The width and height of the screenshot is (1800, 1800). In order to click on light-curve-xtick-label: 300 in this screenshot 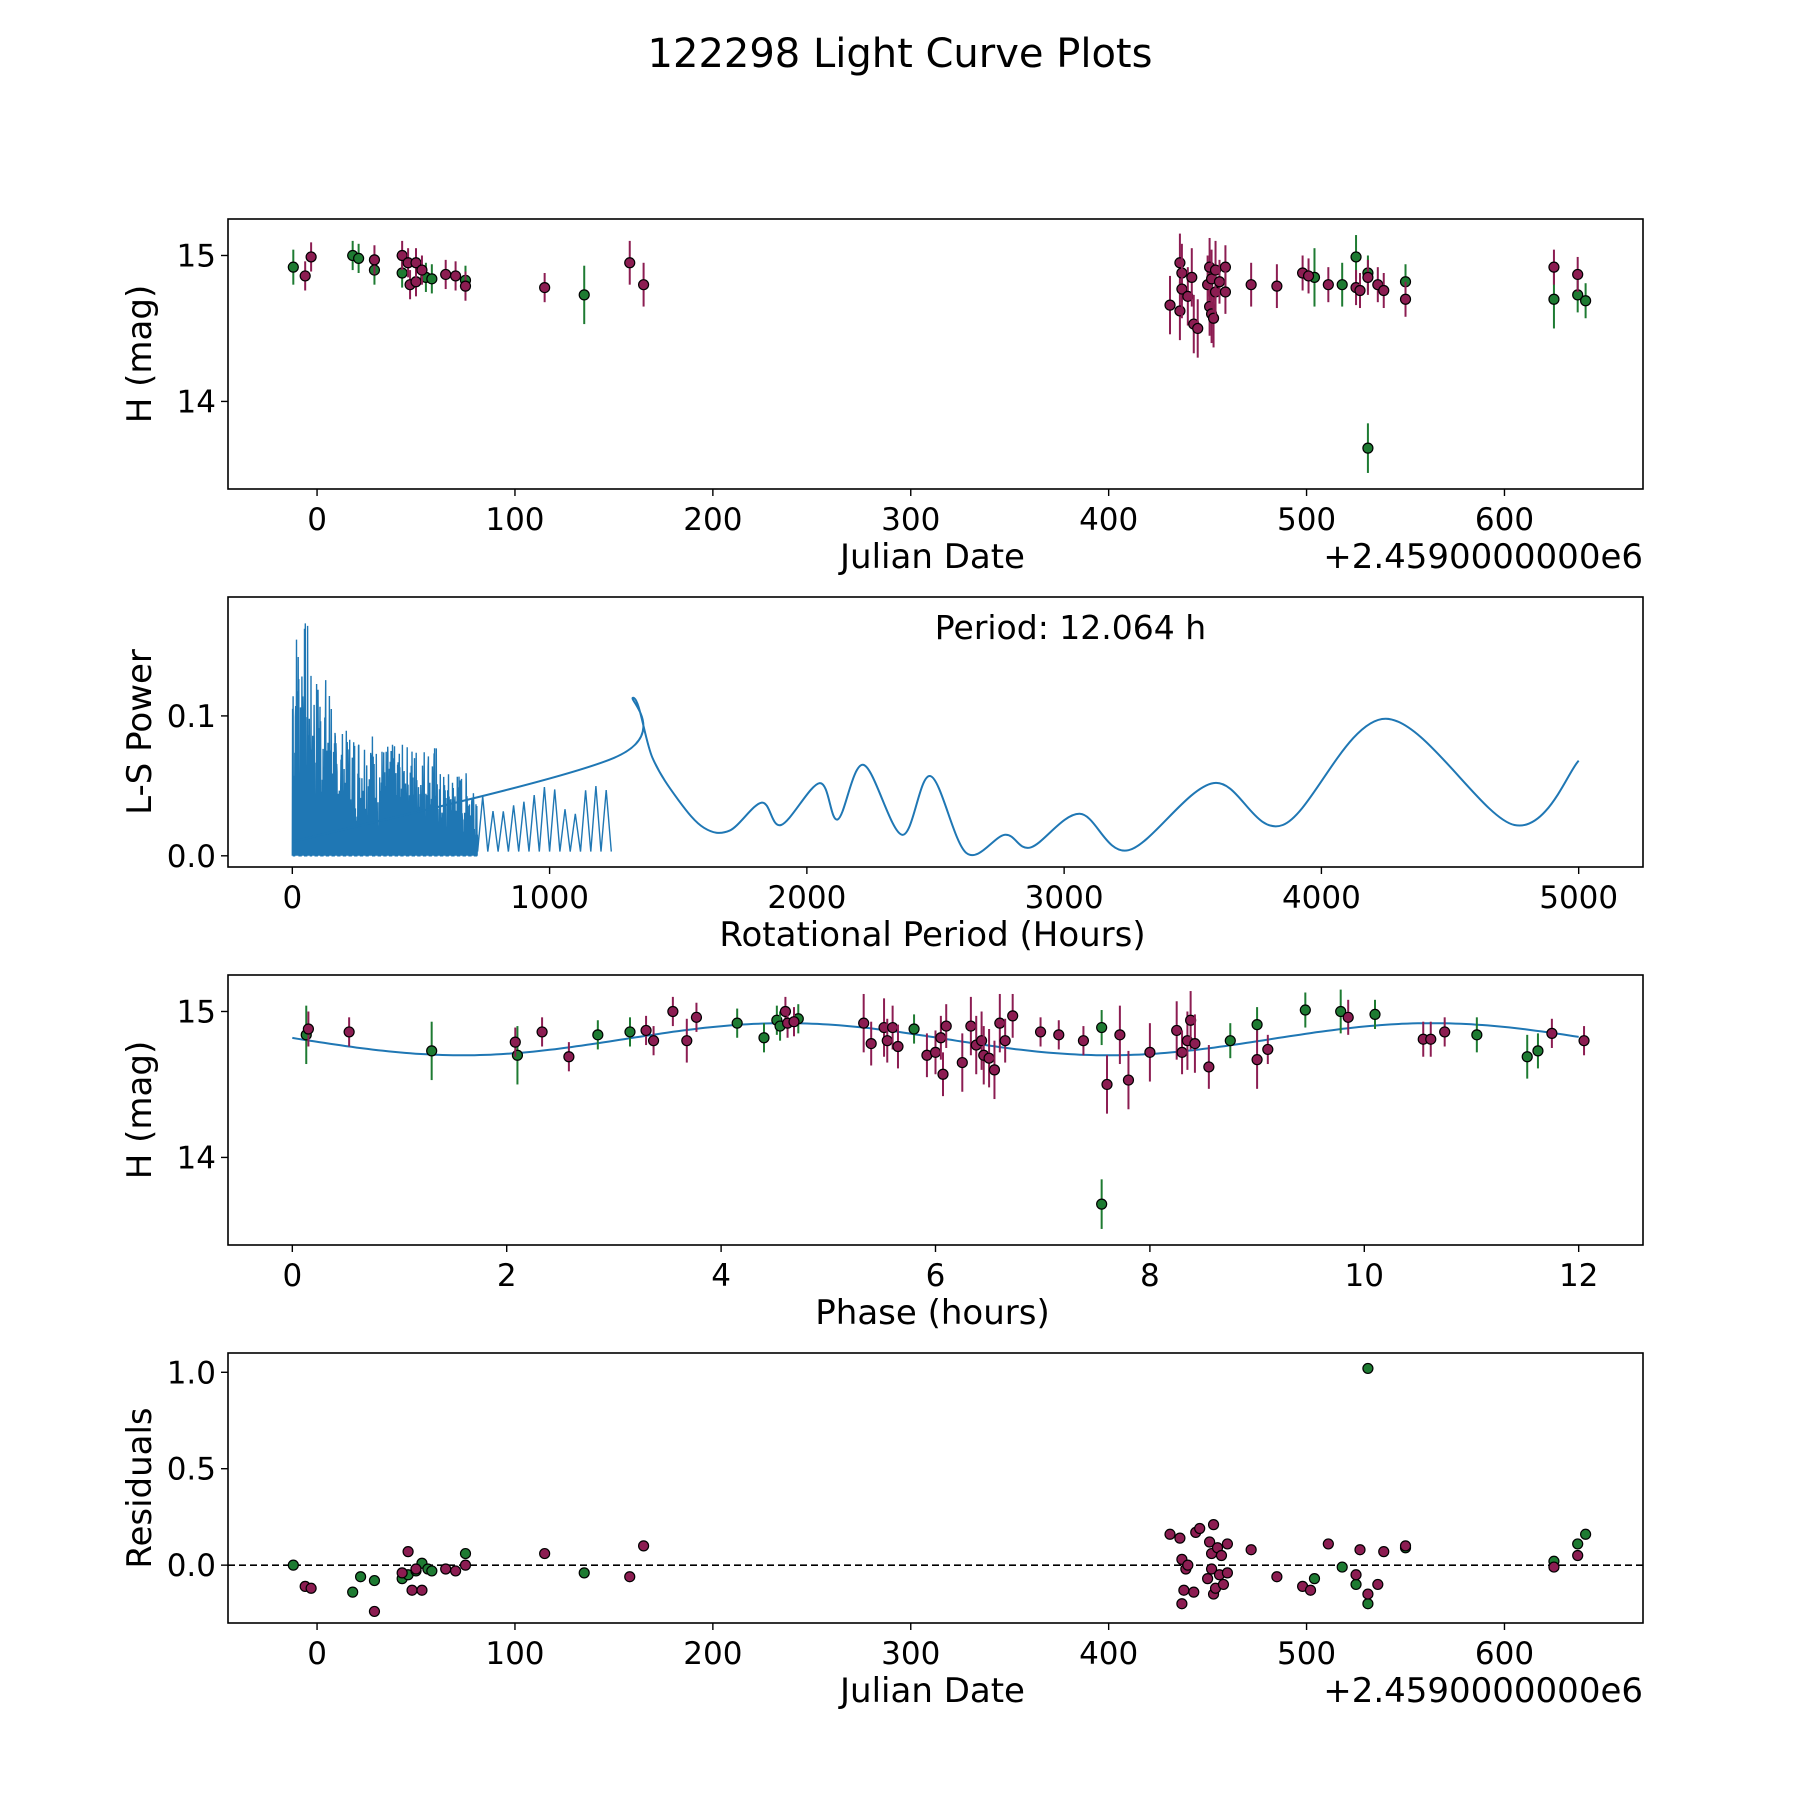, I will do `click(910, 520)`.